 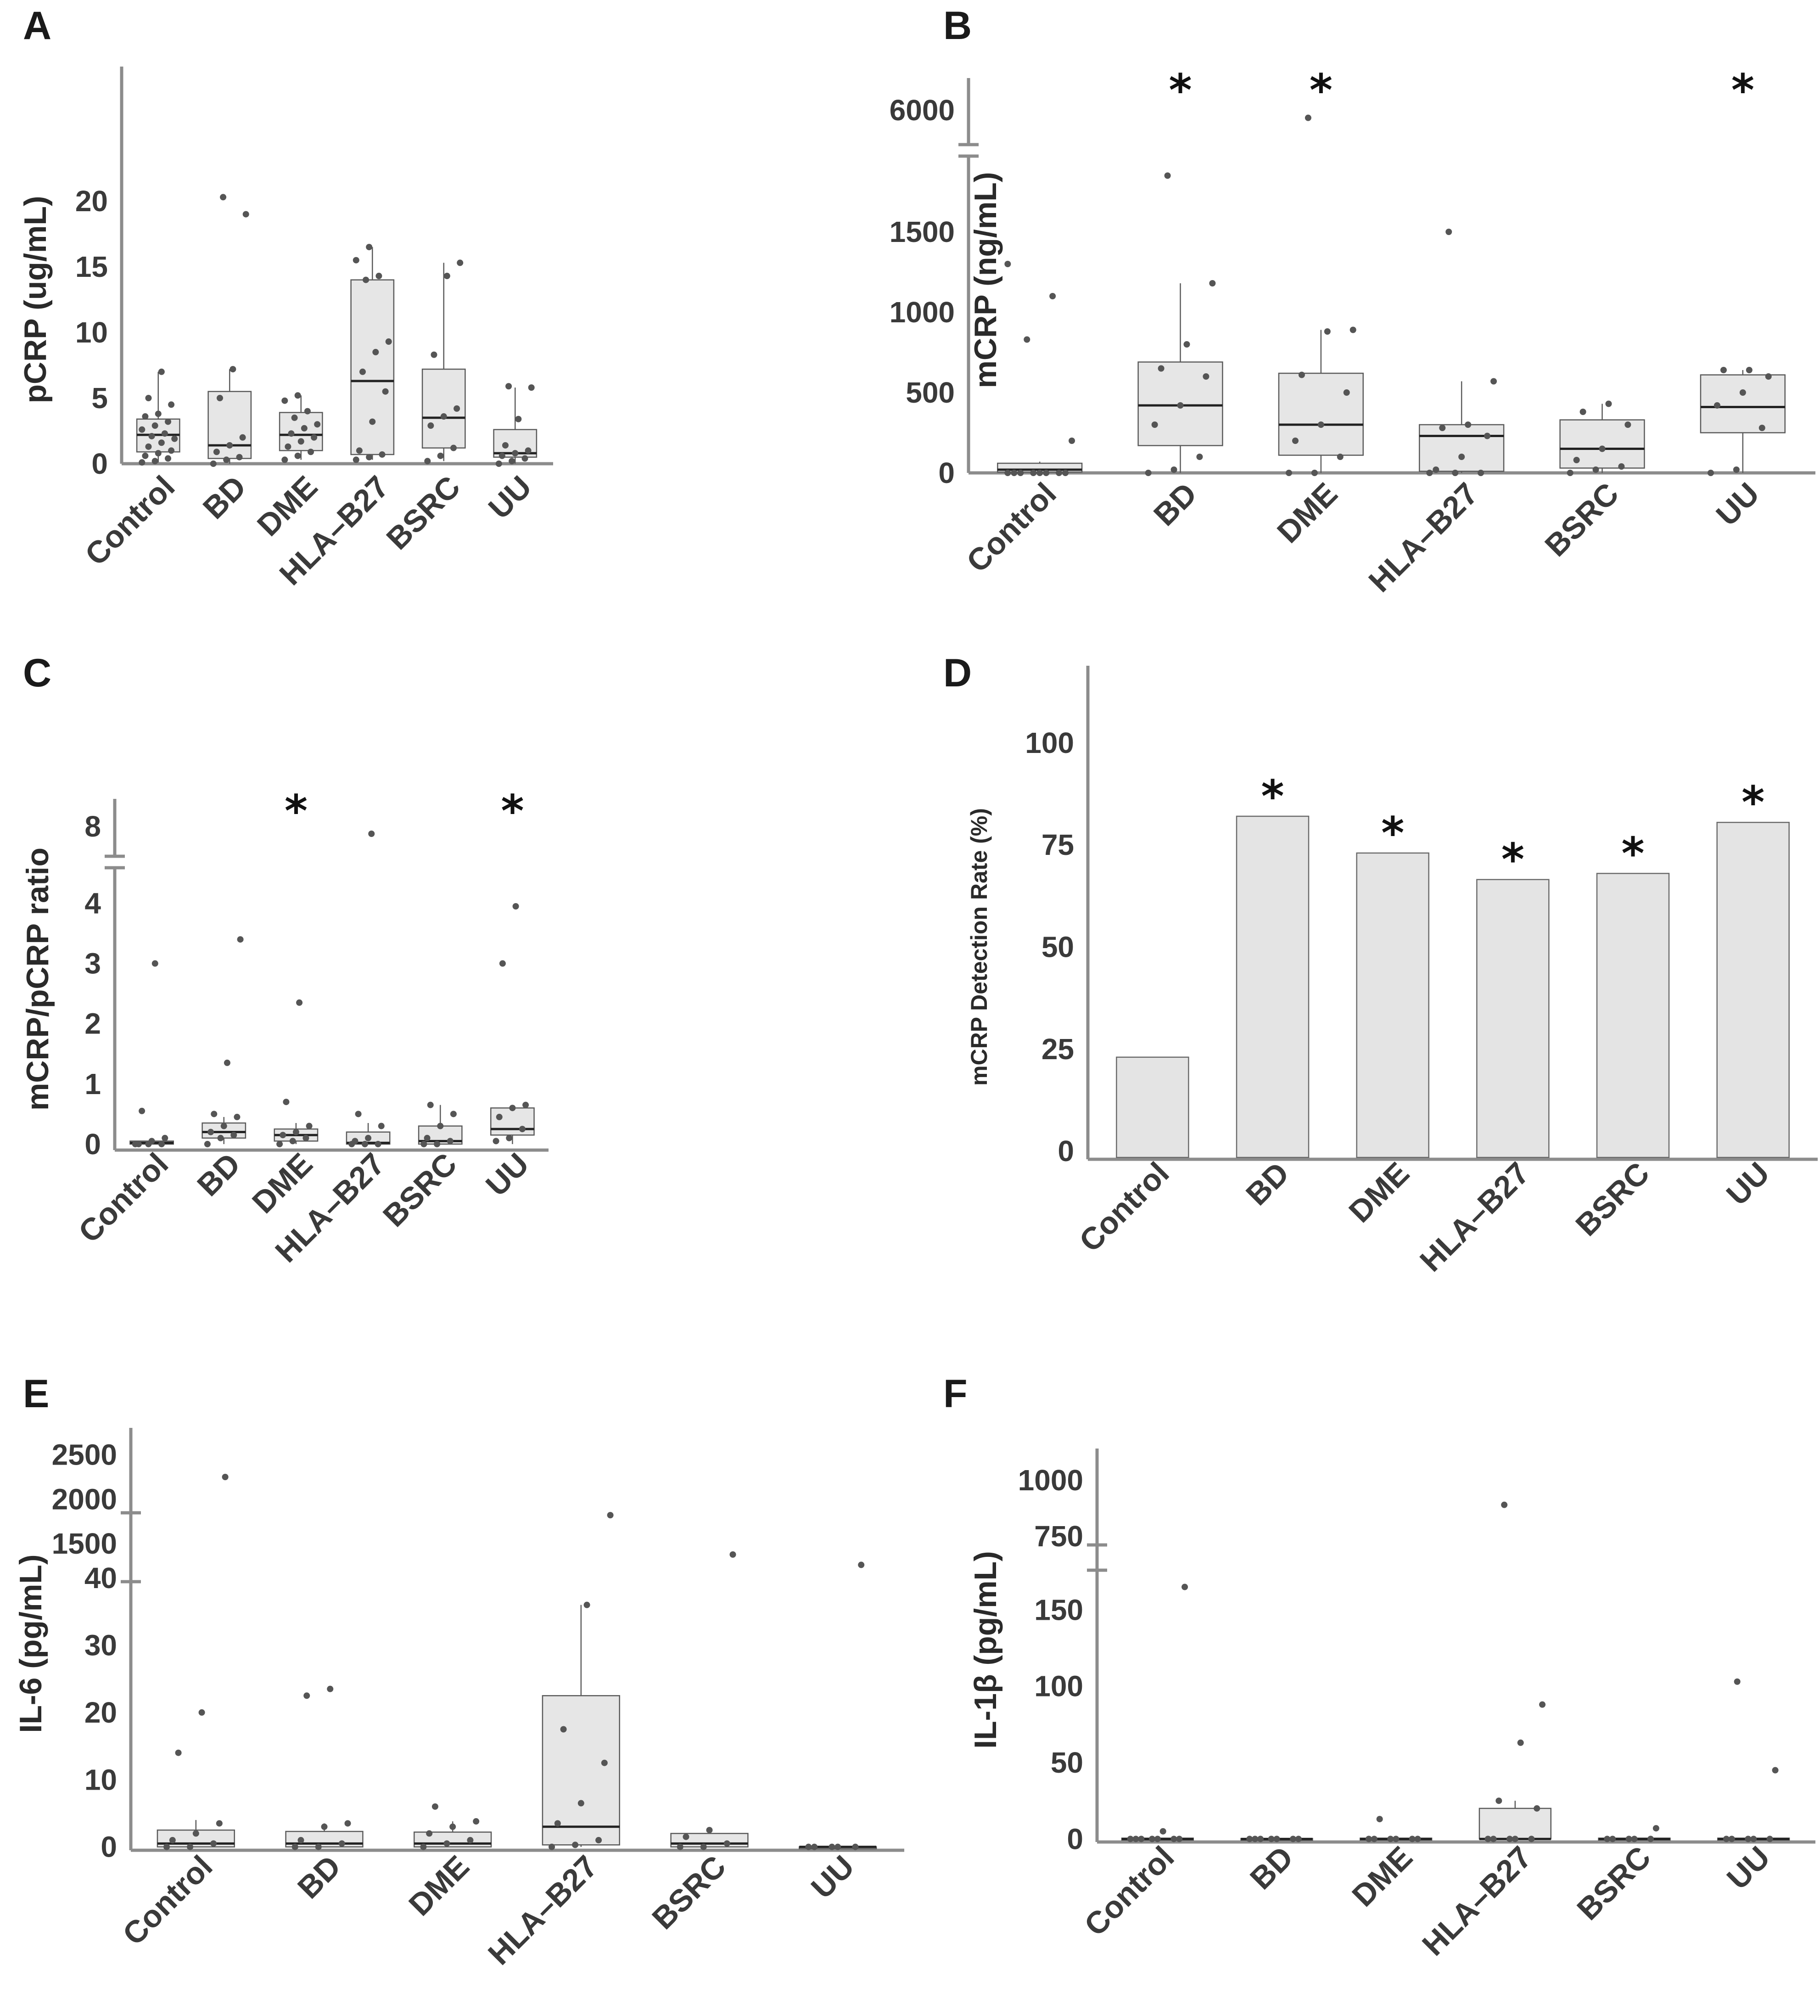 What do you see at coordinates (36, 1394) in the screenshot?
I see `panel-letter: E` at bounding box center [36, 1394].